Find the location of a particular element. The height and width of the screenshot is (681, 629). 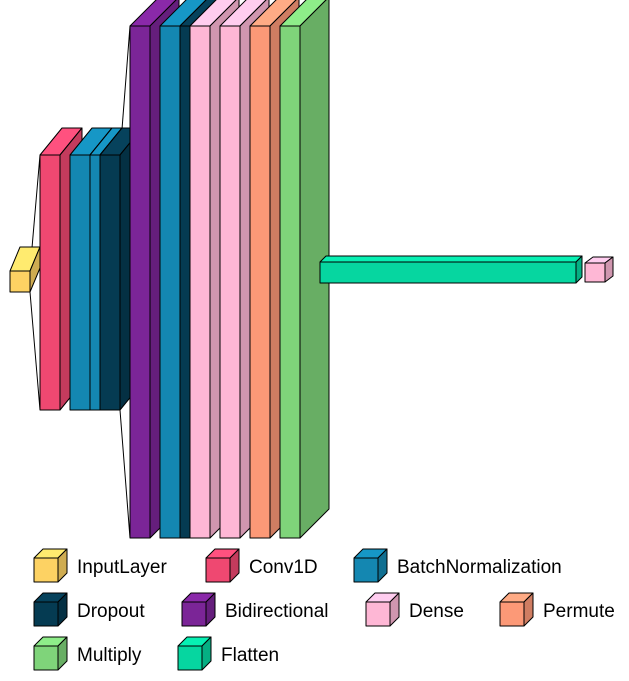

multiply-layer is located at coordinates (304, 269).